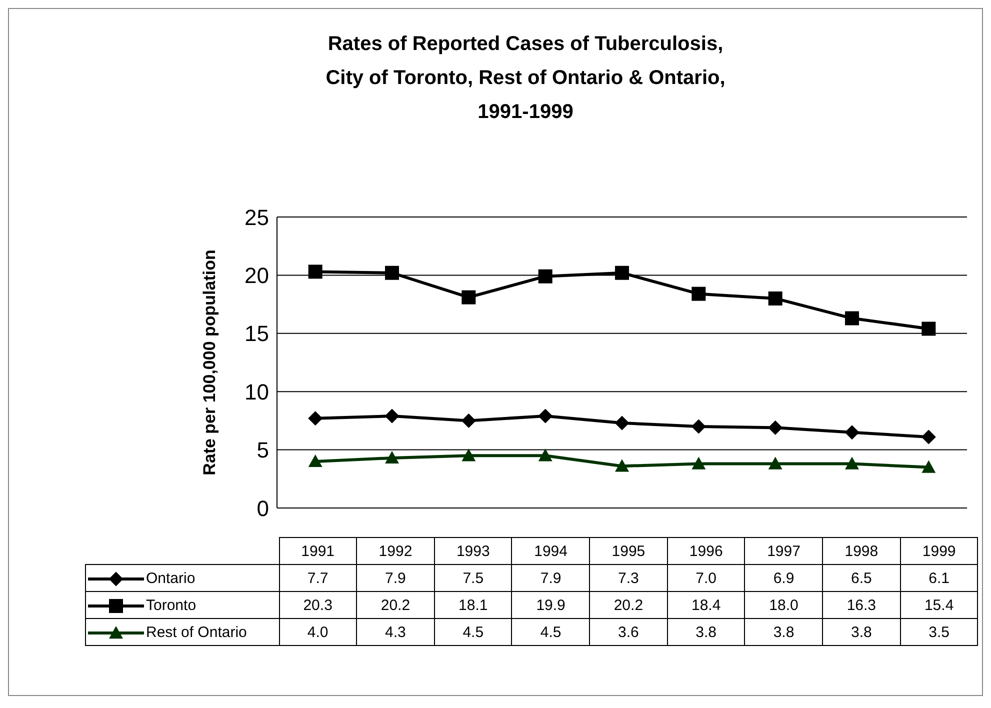 This screenshot has height=708, width=991. What do you see at coordinates (318, 578) in the screenshot?
I see `data-label: 7.7` at bounding box center [318, 578].